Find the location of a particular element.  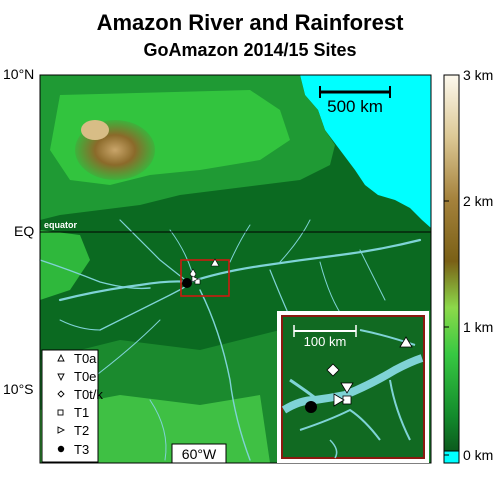

site-t3-marker is located at coordinates (187, 283).